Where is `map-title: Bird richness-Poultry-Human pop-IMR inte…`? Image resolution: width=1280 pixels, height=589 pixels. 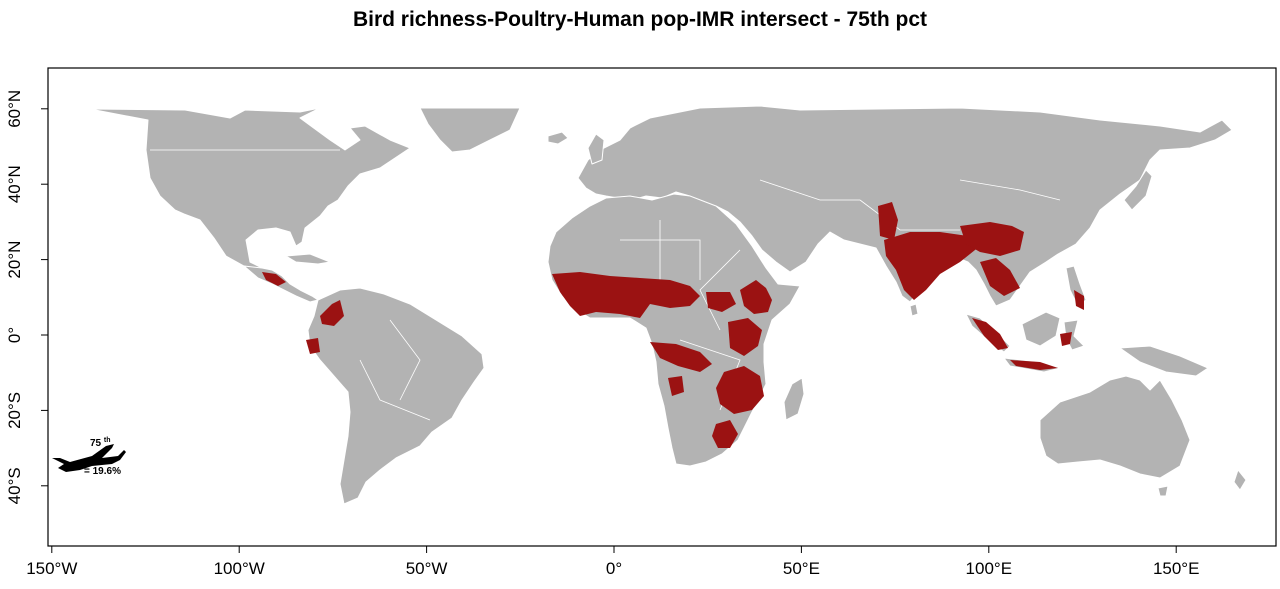
map-title: Bird richness-Poultry-Human pop-IMR inte… is located at coordinates (640, 19).